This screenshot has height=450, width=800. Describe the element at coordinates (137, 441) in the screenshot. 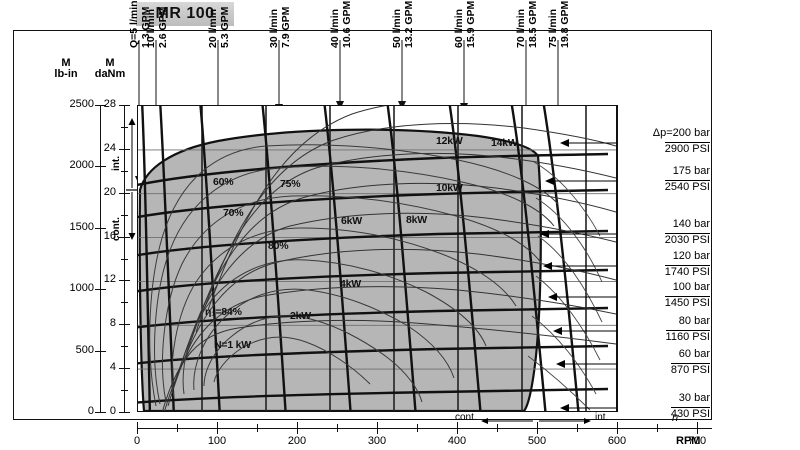

I see `rpm-tick-label: 0` at that location.